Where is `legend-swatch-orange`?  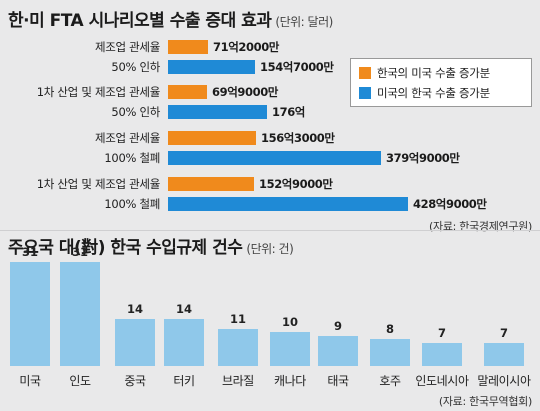
legend-swatch-orange is located at coordinates (365, 73).